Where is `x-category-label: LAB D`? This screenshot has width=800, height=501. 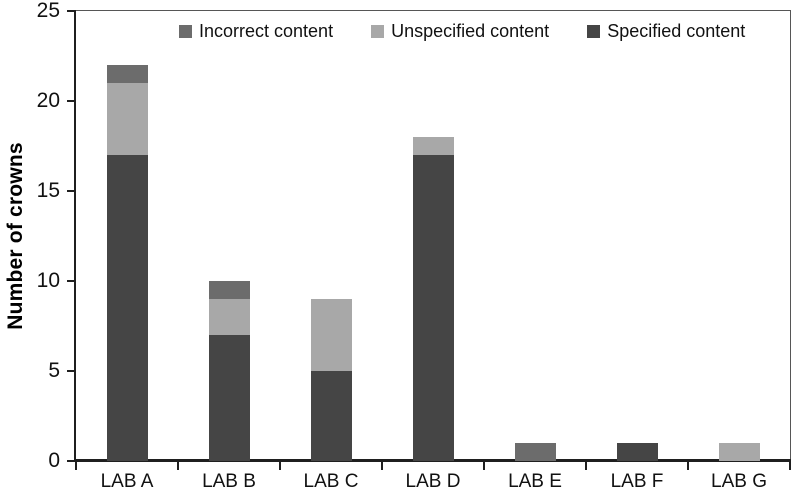 x-category-label: LAB D is located at coordinates (433, 481).